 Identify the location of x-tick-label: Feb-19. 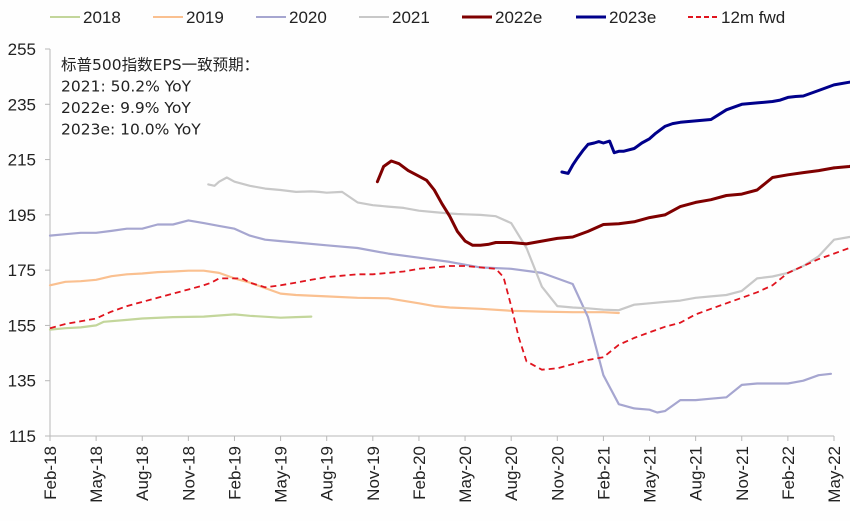
(234, 473).